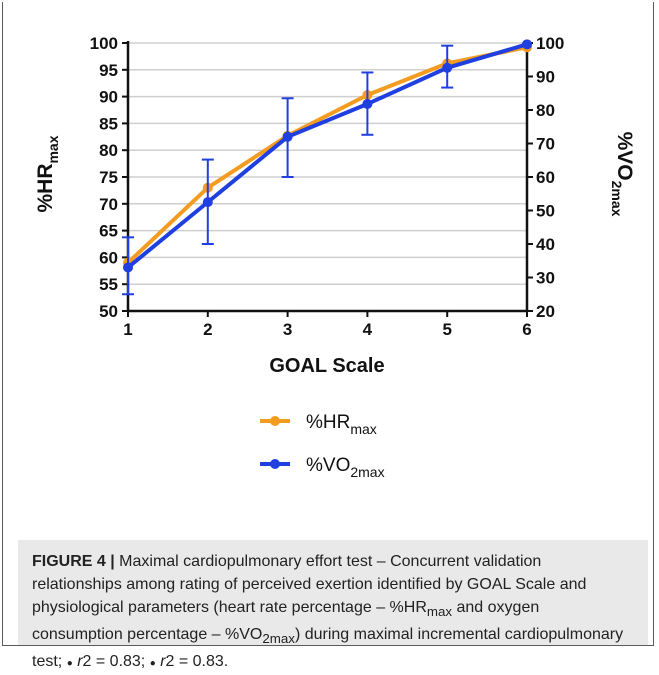 The image size is (659, 675). I want to click on y-right-tick-label: 60, so click(545, 177).